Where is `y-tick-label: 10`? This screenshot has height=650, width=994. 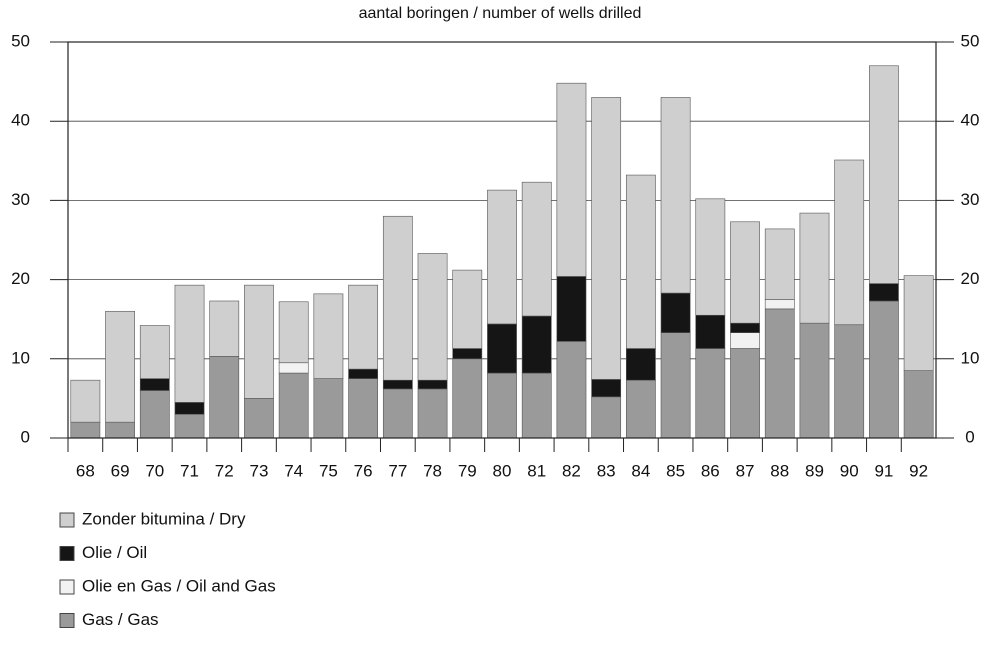 y-tick-label: 10 is located at coordinates (20, 357).